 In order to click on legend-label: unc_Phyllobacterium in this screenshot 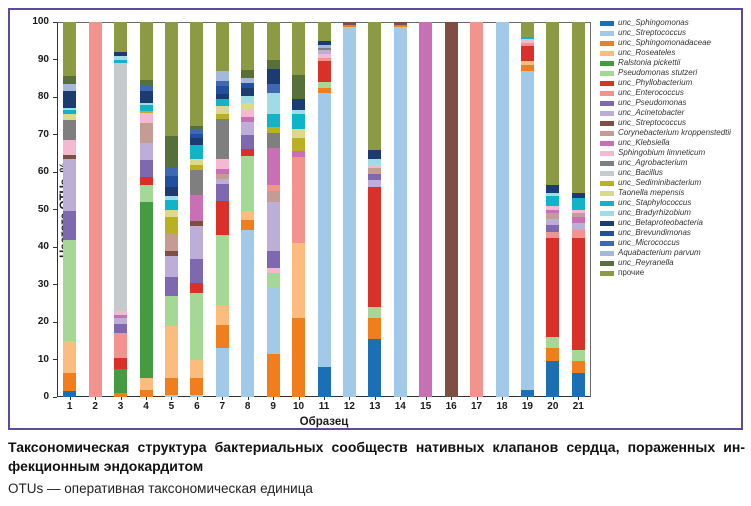, I will do `click(655, 82)`.